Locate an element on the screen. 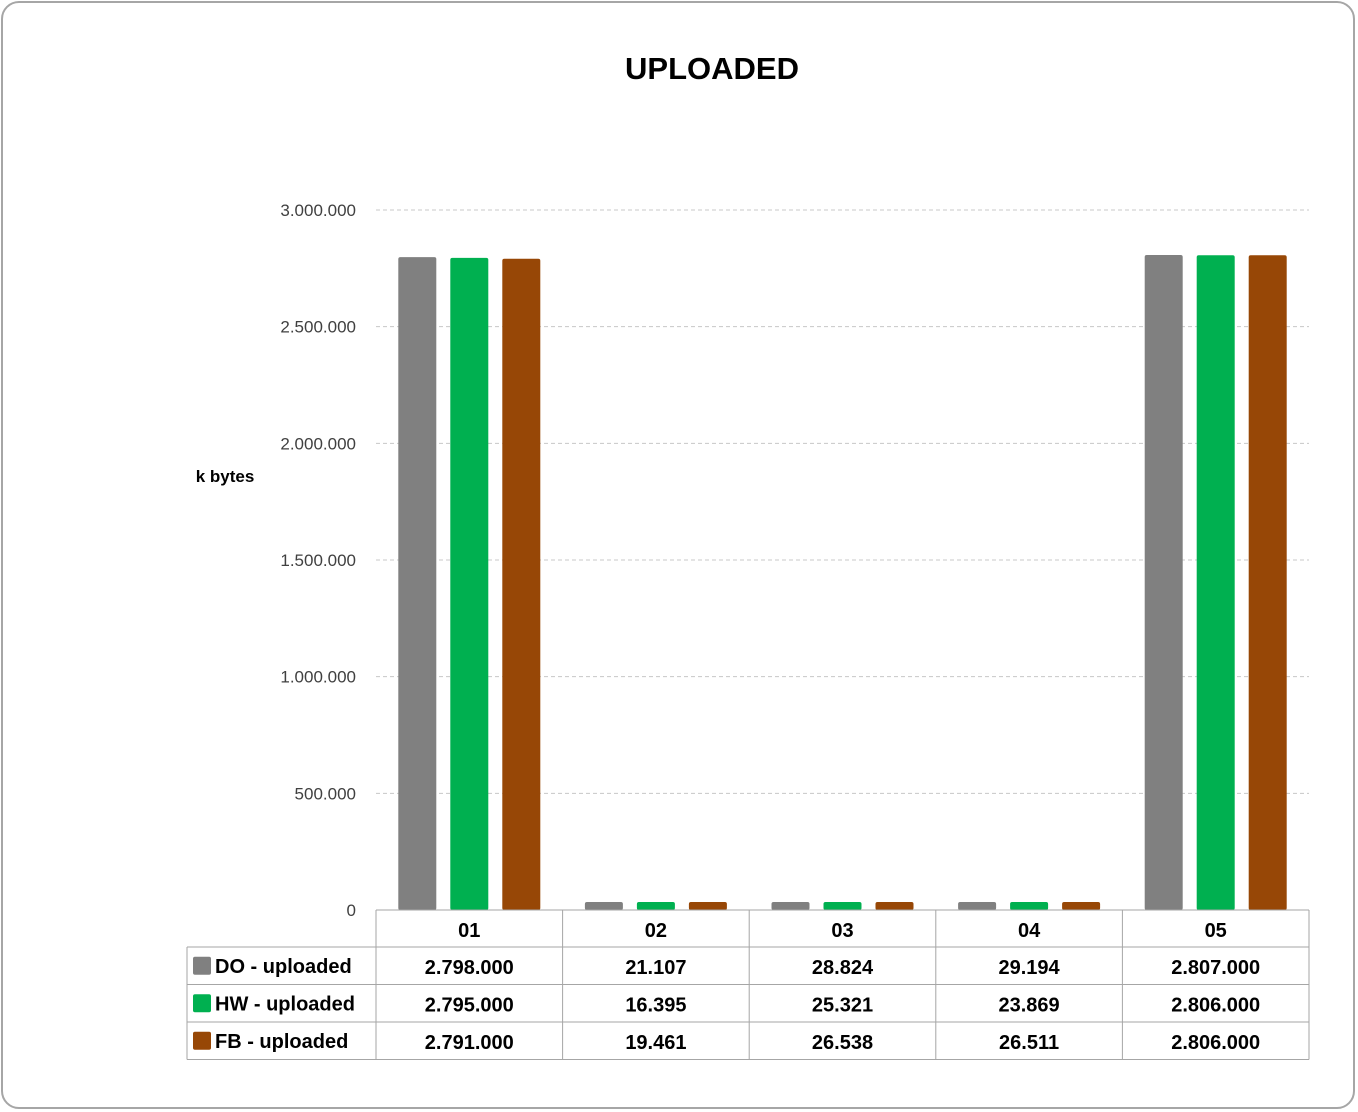 The image size is (1358, 1112). data-label: 25.321 is located at coordinates (842, 1005).